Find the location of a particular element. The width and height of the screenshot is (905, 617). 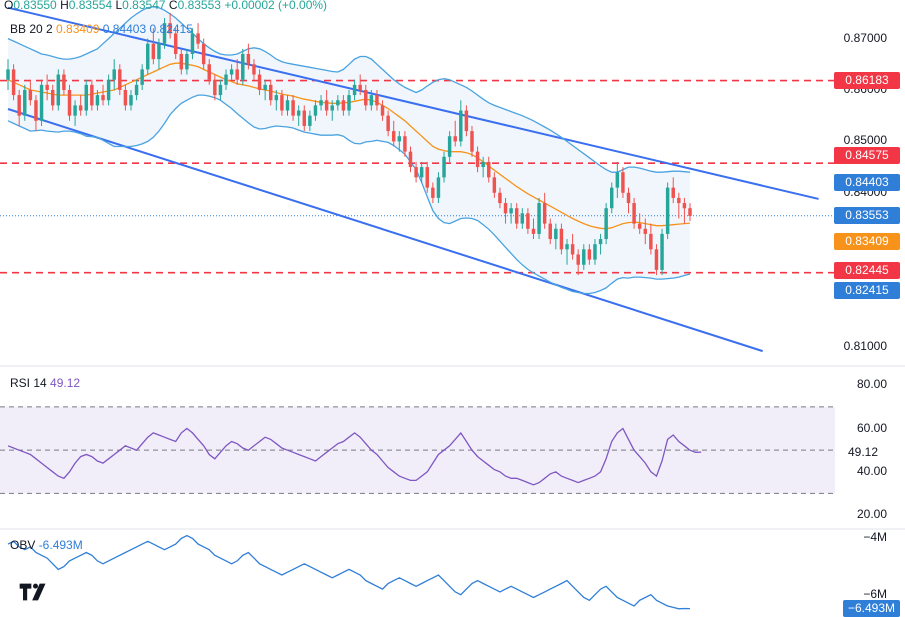

rsi-tick-label: 80.00 is located at coordinates (871, 384).